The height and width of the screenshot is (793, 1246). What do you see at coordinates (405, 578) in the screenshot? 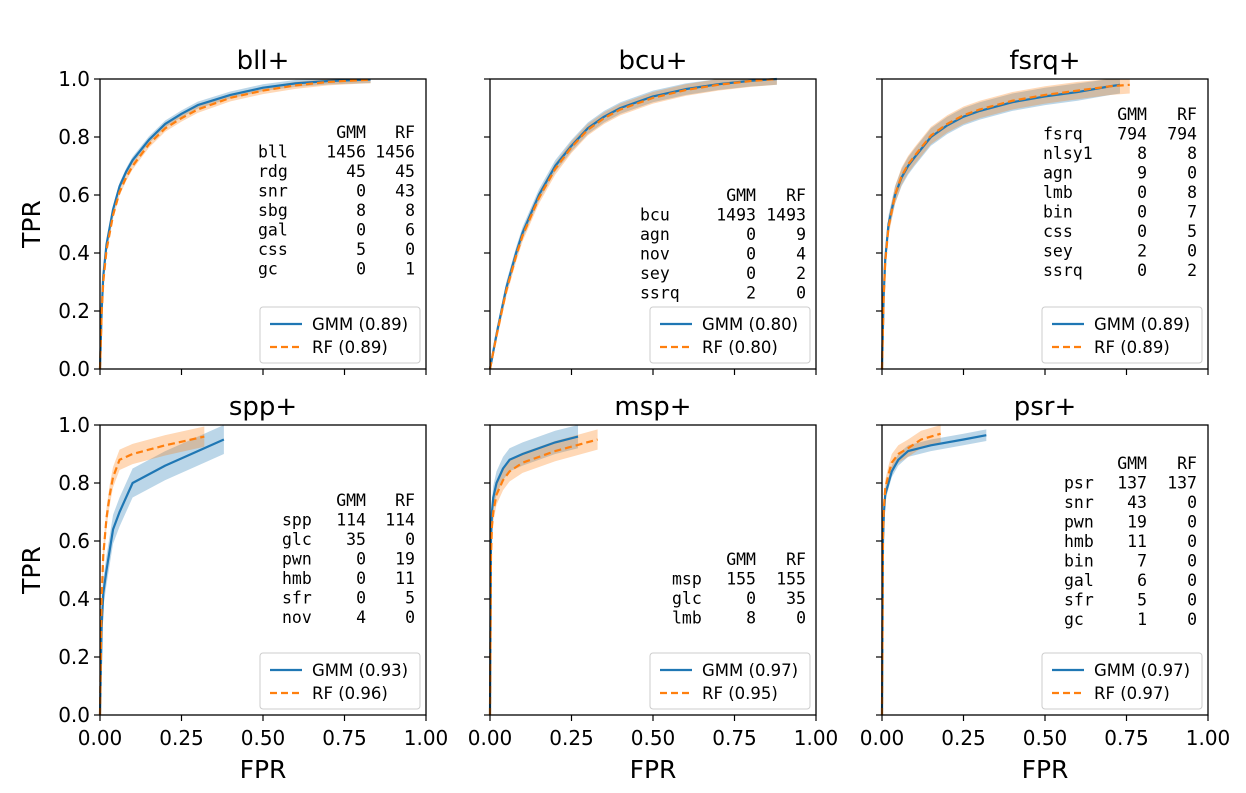
I see `table-rf-count: 11` at bounding box center [405, 578].